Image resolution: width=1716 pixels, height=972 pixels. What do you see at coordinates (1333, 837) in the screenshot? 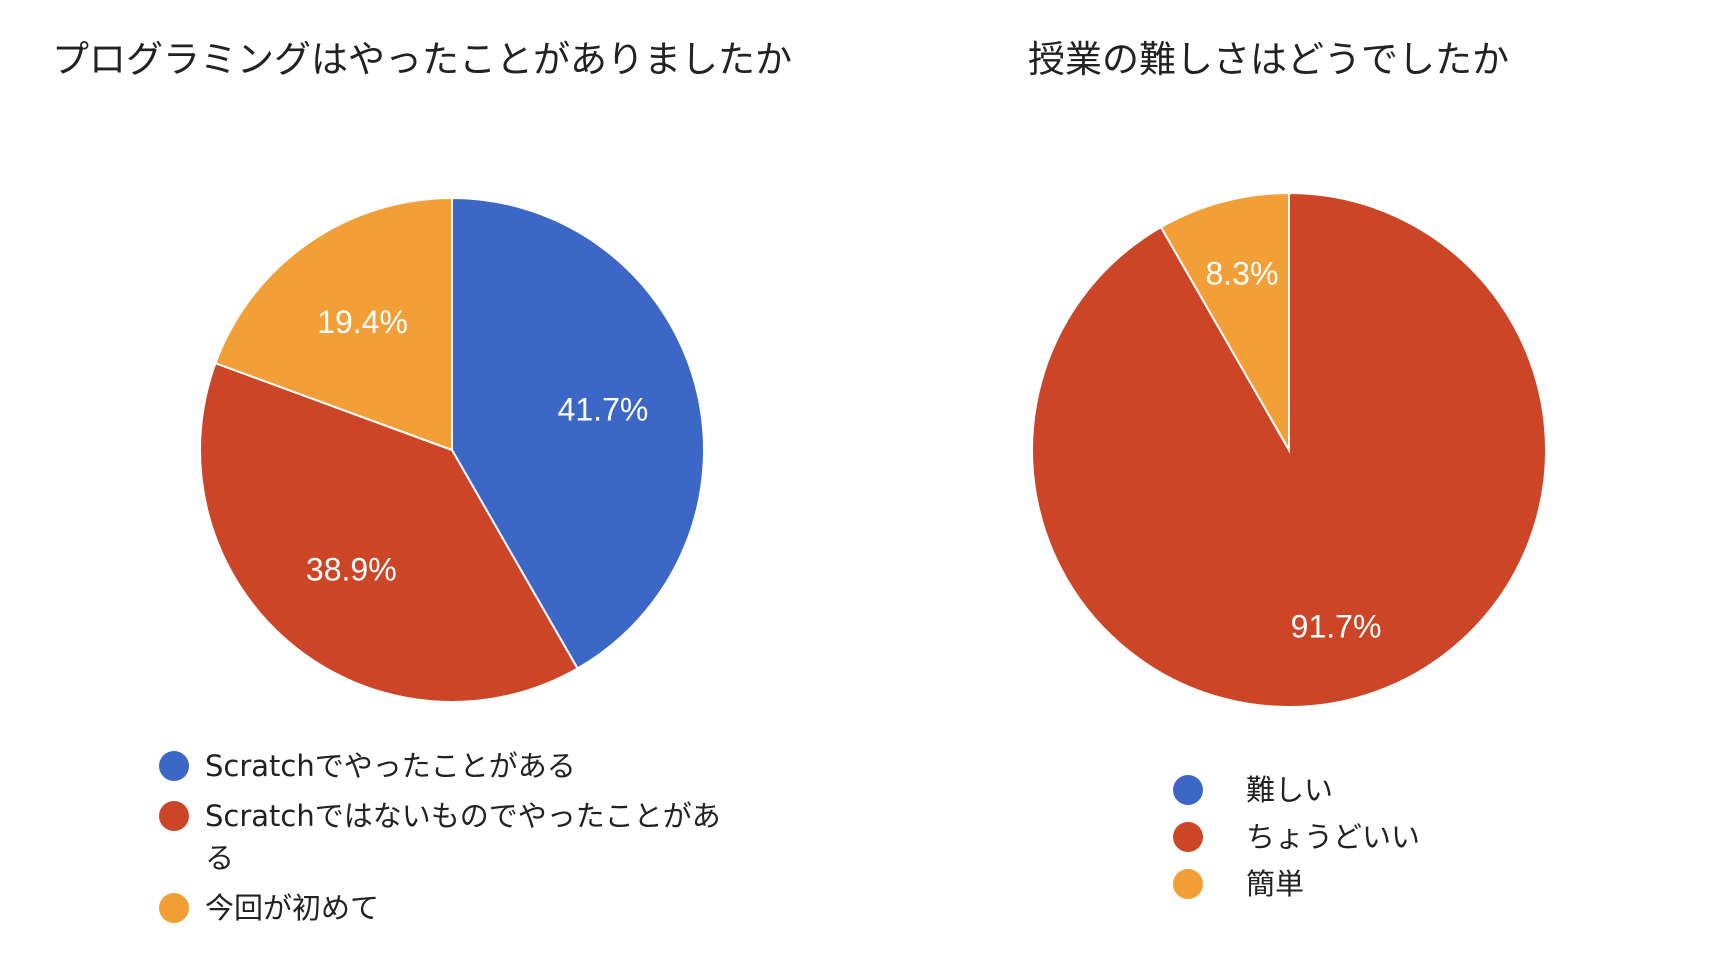
I see `legend-label: ちょうどいい` at bounding box center [1333, 837].